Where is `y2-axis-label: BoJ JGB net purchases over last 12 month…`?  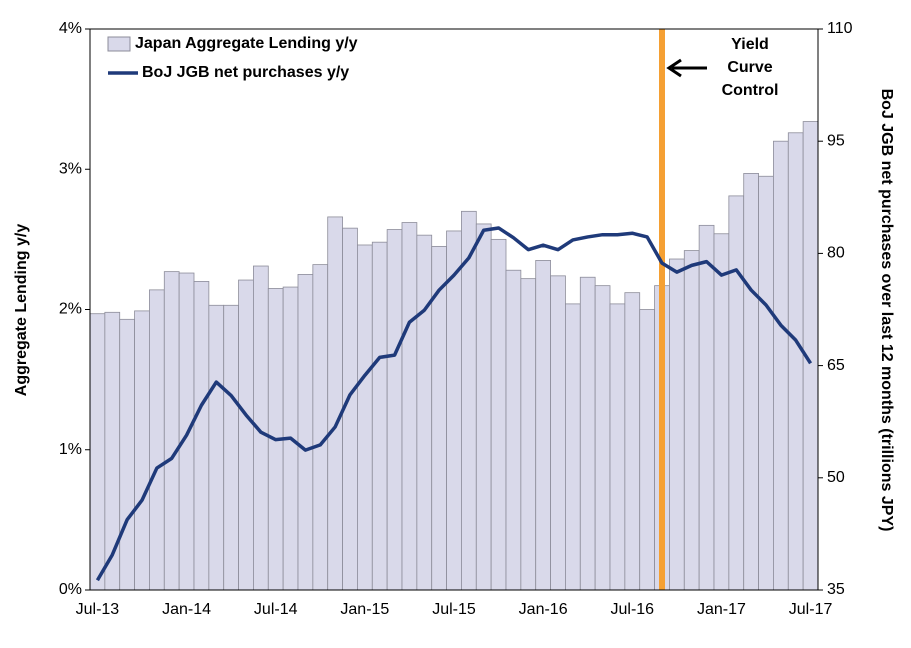 y2-axis-label: BoJ JGB net purchases over last 12 month… is located at coordinates (886, 310).